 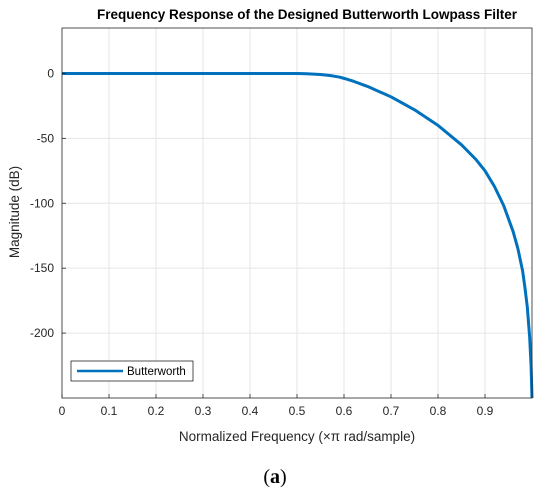 I want to click on y-tick-label: -150, so click(x=42, y=268).